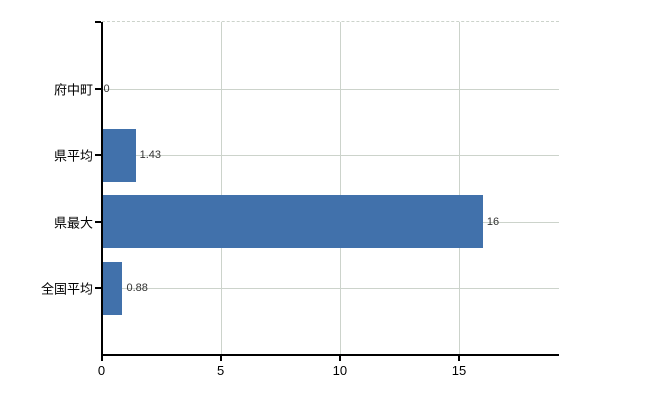 This screenshot has width=650, height=400. I want to click on category-label: 府中町, so click(73, 89).